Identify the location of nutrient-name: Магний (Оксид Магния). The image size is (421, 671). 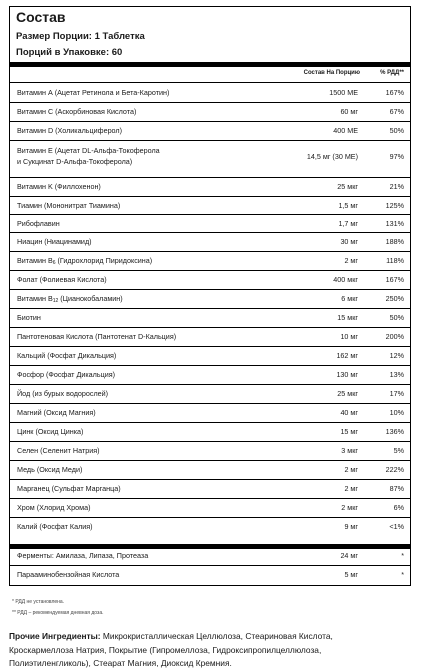
(56, 412).